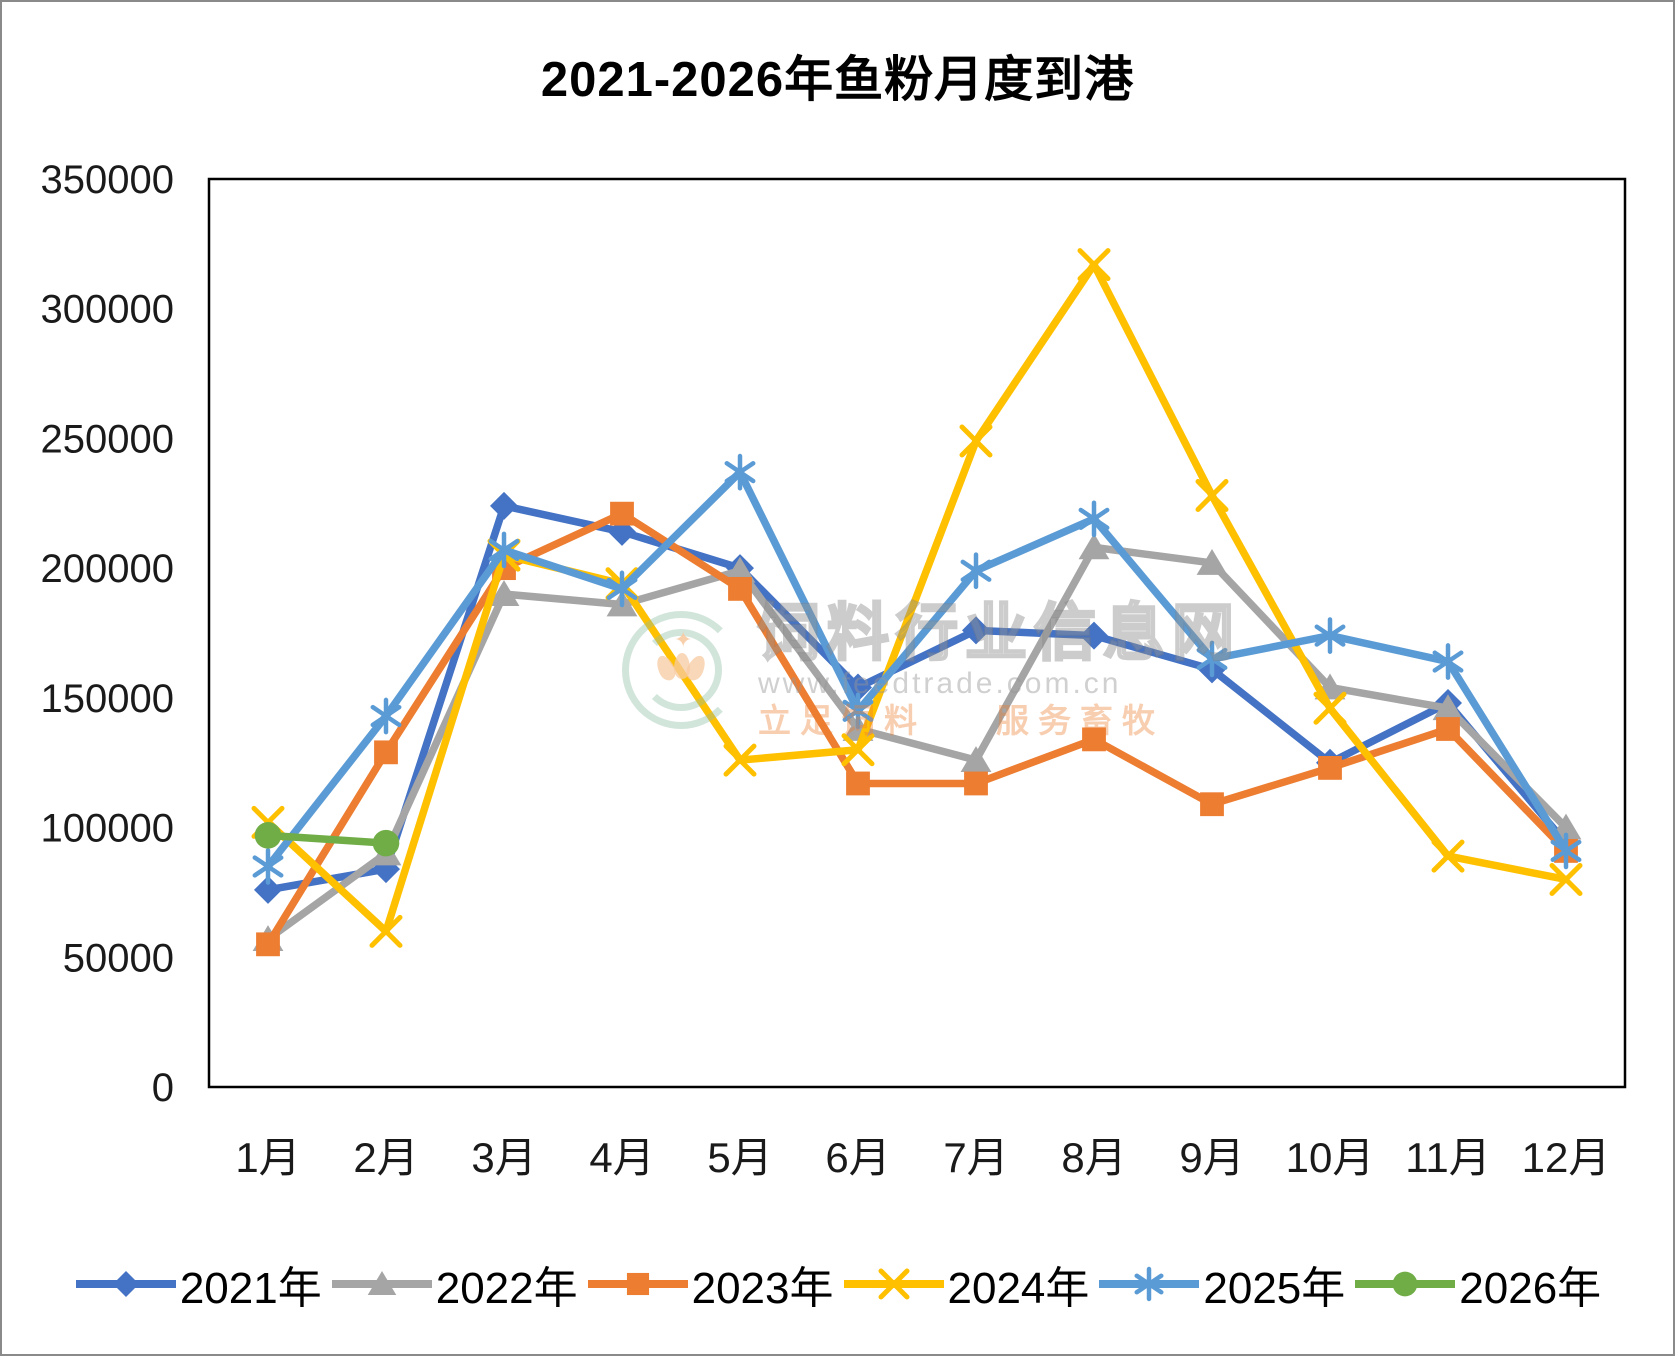 This screenshot has width=1675, height=1356. I want to click on x-axis-tick-label: 2月, so click(385, 1157).